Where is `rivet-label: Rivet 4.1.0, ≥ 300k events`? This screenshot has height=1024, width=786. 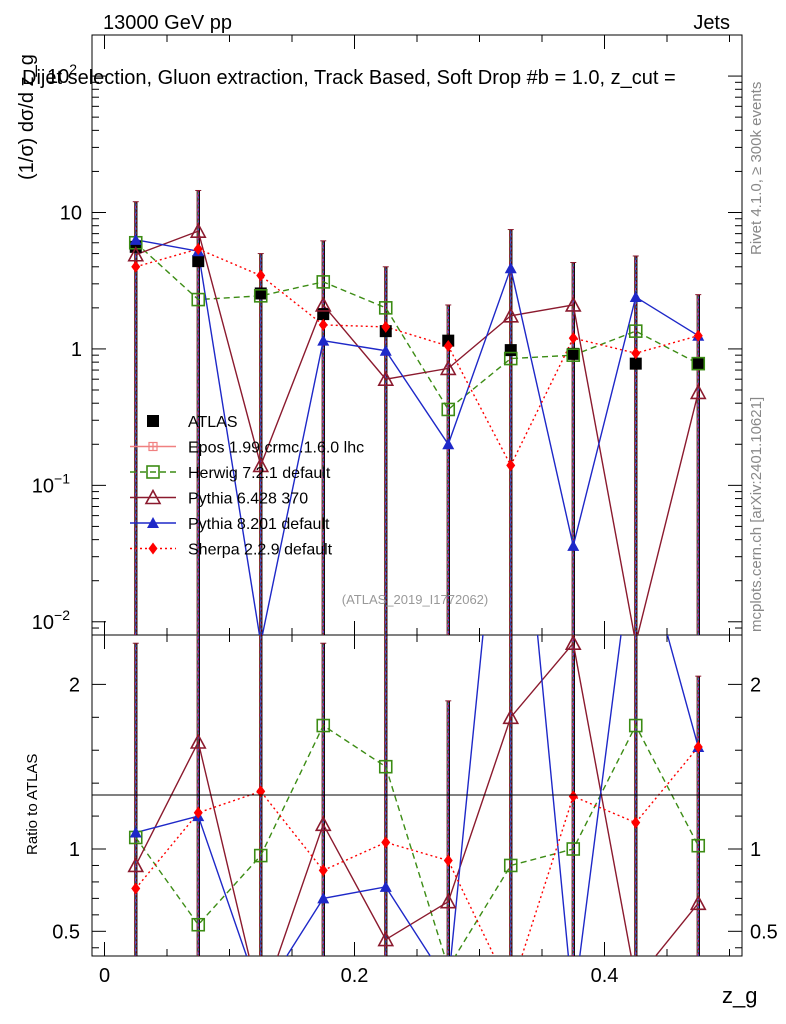 rivet-label: Rivet 4.1.0, ≥ 300k events is located at coordinates (756, 168).